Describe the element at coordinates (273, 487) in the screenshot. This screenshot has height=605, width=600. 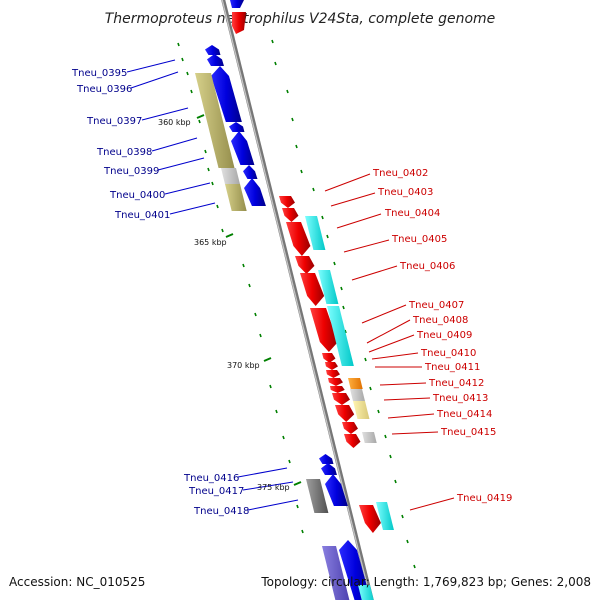
I see `scale-label-375: 375 kbp` at that location.